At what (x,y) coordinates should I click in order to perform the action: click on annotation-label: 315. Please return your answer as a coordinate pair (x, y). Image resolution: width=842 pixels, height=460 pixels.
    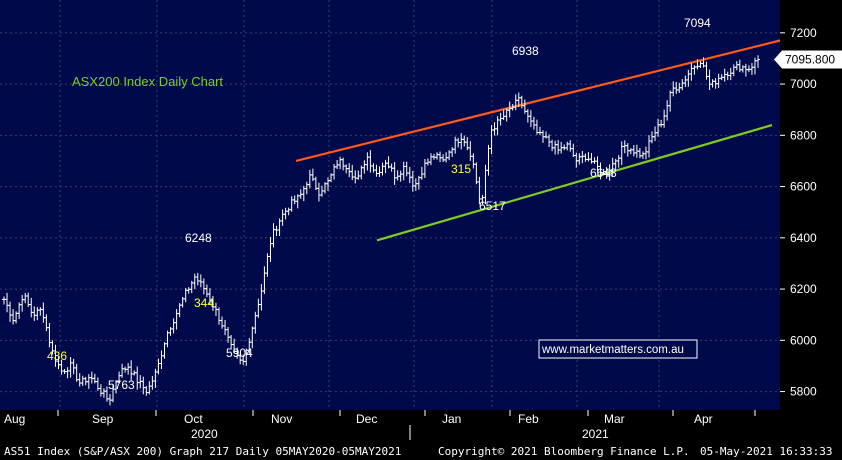
    Looking at the image, I should click on (461, 169).